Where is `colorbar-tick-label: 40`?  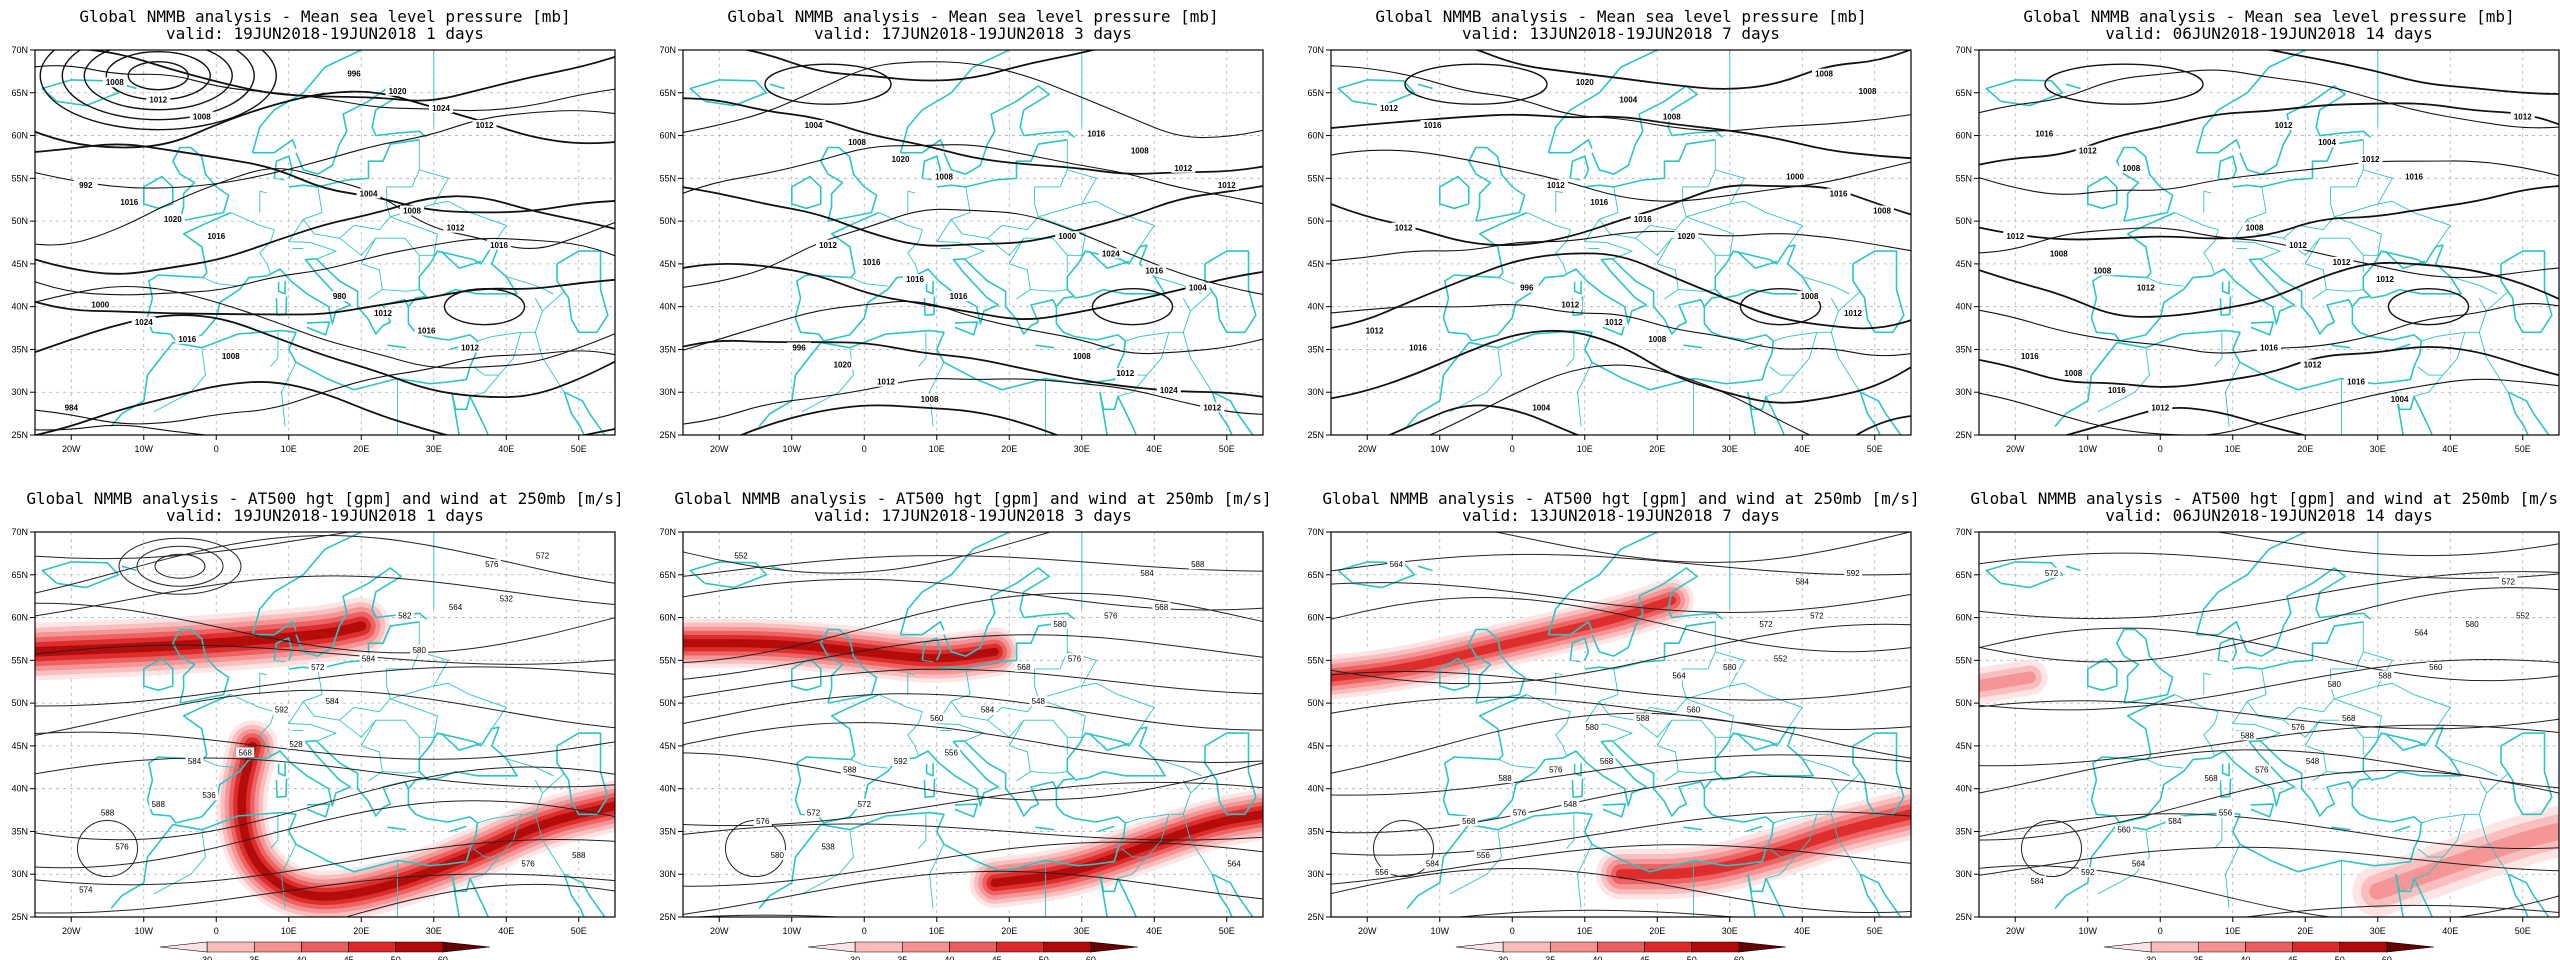
colorbar-tick-label: 40 is located at coordinates (2245, 957).